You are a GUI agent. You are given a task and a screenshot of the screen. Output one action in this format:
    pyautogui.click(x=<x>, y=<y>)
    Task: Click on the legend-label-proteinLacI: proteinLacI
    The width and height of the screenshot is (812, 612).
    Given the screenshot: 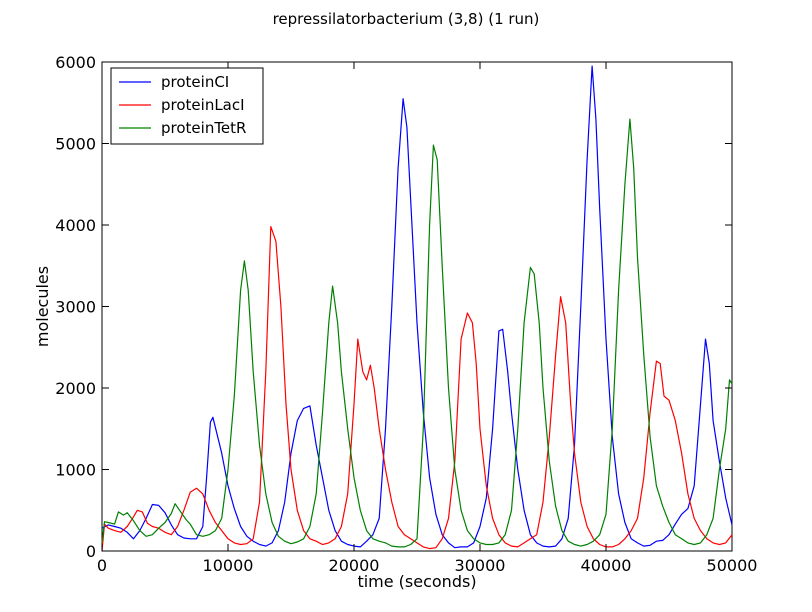 What is the action you would take?
    pyautogui.click(x=203, y=105)
    